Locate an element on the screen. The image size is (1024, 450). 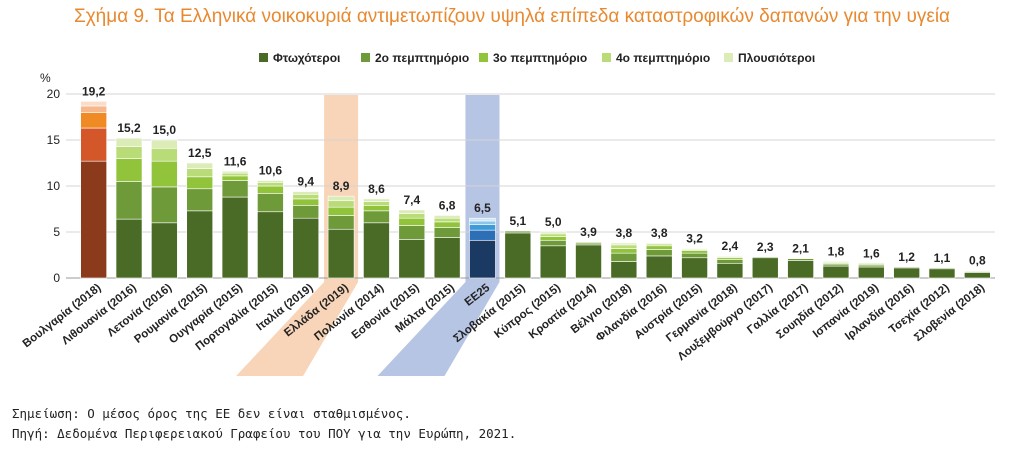
bar-total-label: 2,1 is located at coordinates (800, 249).